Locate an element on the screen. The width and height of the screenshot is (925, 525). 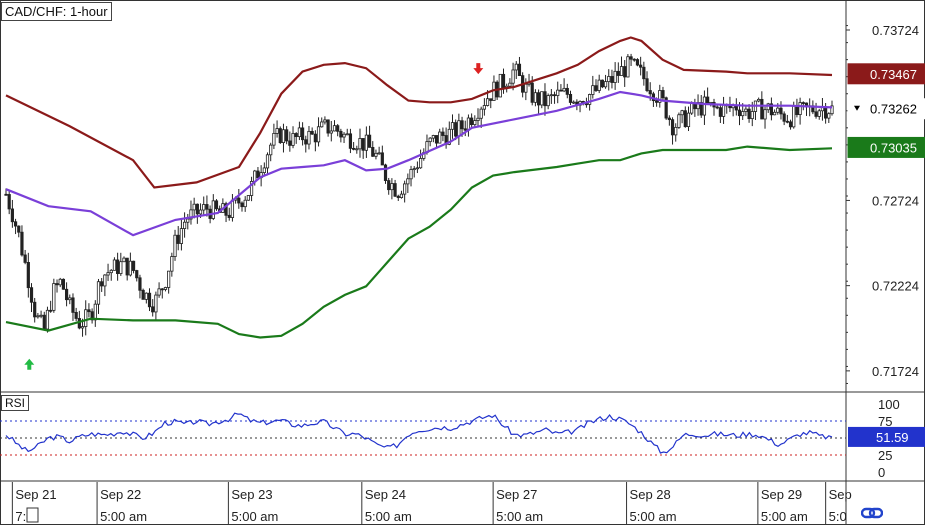
chain-link-logo-icon is located at coordinates (872, 513).